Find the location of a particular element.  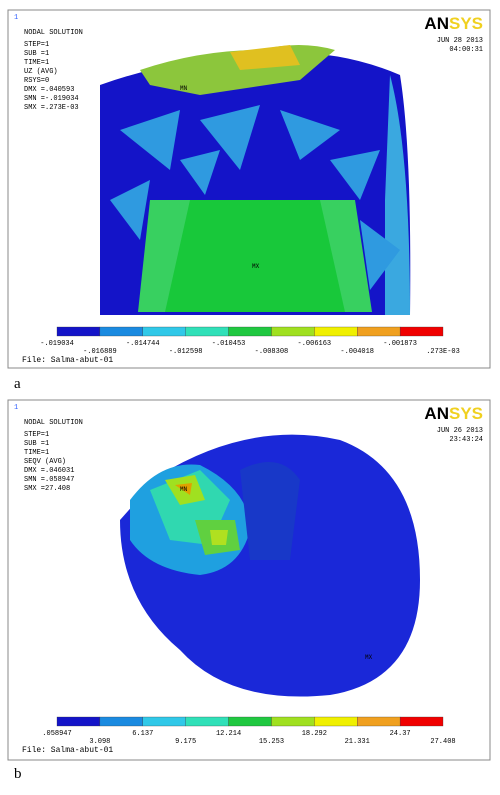

legend-label: 3.098 is located at coordinates (99, 742).